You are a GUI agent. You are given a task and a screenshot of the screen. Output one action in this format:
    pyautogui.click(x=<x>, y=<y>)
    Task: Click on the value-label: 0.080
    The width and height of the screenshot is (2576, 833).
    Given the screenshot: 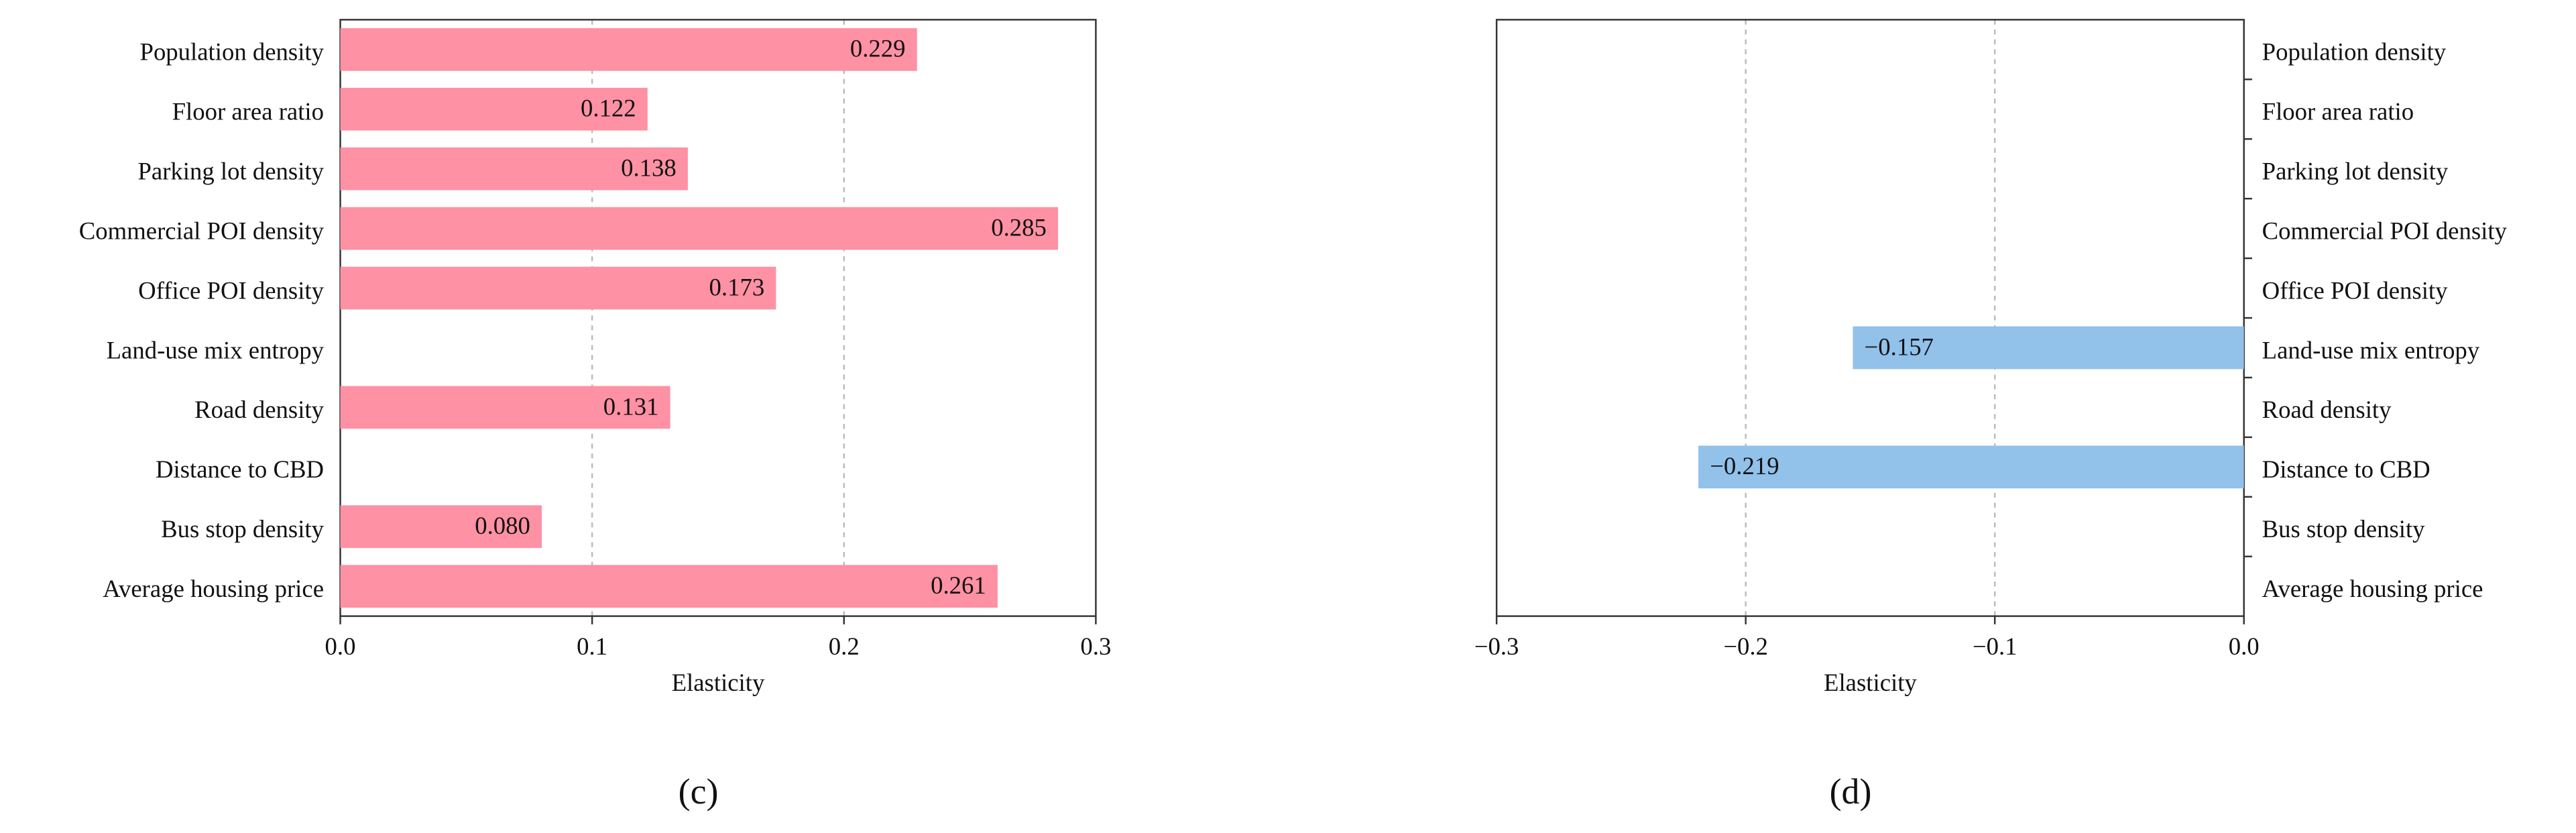 What is the action you would take?
    pyautogui.click(x=502, y=525)
    